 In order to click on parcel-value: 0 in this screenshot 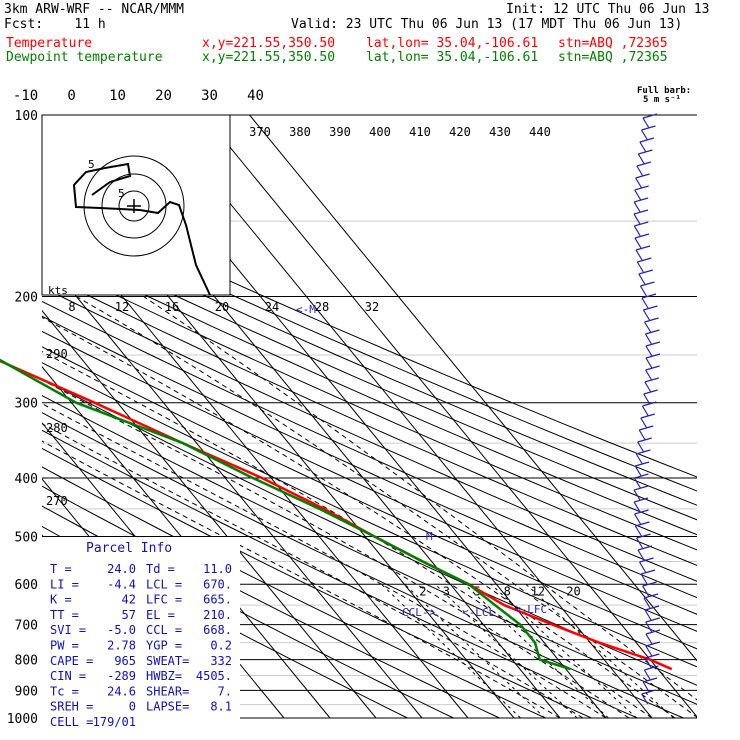, I will do `click(132, 707)`.